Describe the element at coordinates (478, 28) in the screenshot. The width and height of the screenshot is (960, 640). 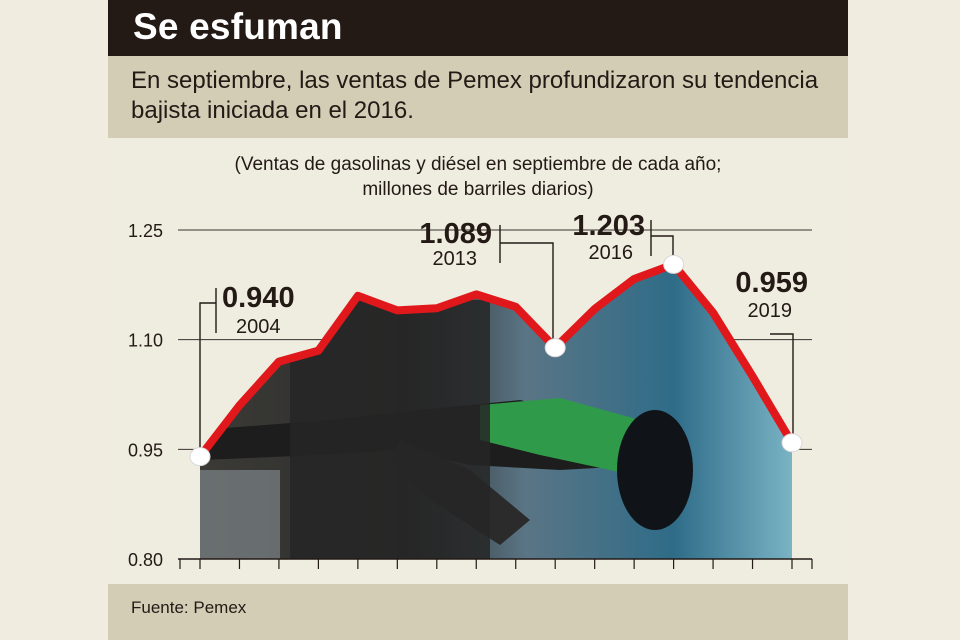
I see `title-bar` at that location.